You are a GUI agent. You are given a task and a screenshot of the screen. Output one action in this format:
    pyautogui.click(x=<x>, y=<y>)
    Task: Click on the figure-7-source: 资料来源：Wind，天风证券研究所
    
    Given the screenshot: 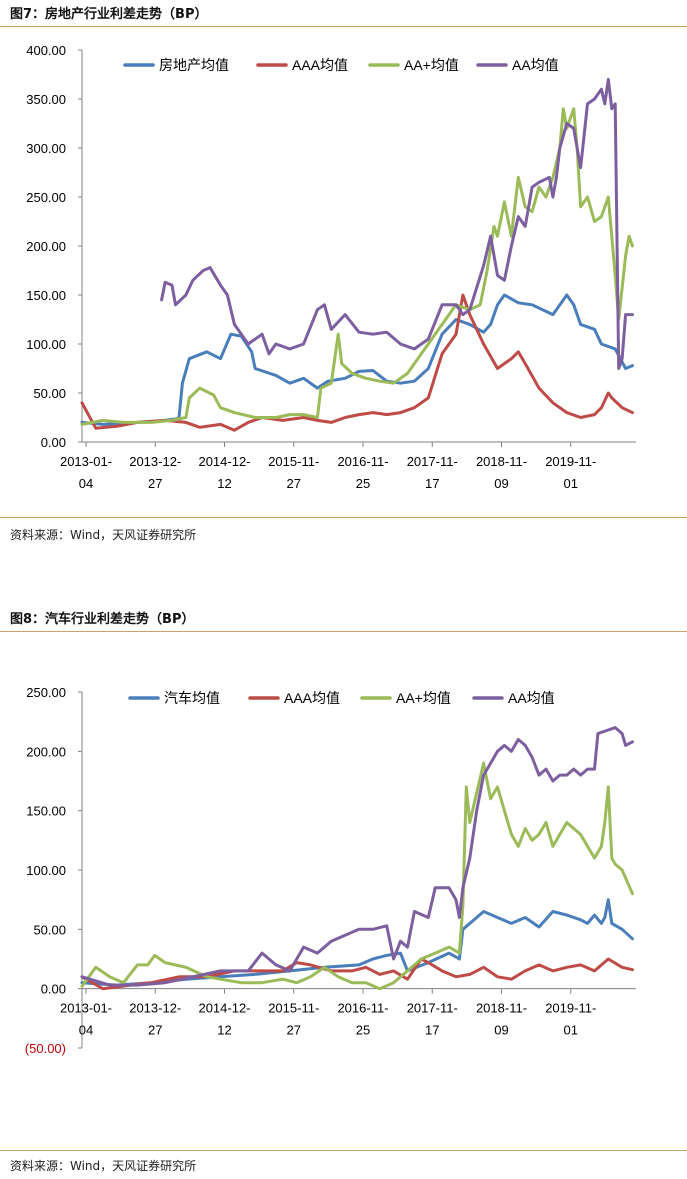 What is the action you would take?
    pyautogui.click(x=103, y=535)
    